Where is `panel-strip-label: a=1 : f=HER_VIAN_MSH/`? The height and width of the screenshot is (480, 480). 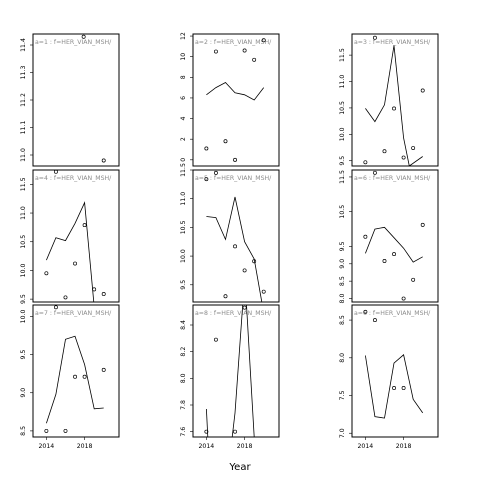
panel-strip-label: a=1 : f=HER_VIAN_MSH/ is located at coordinates (73, 42).